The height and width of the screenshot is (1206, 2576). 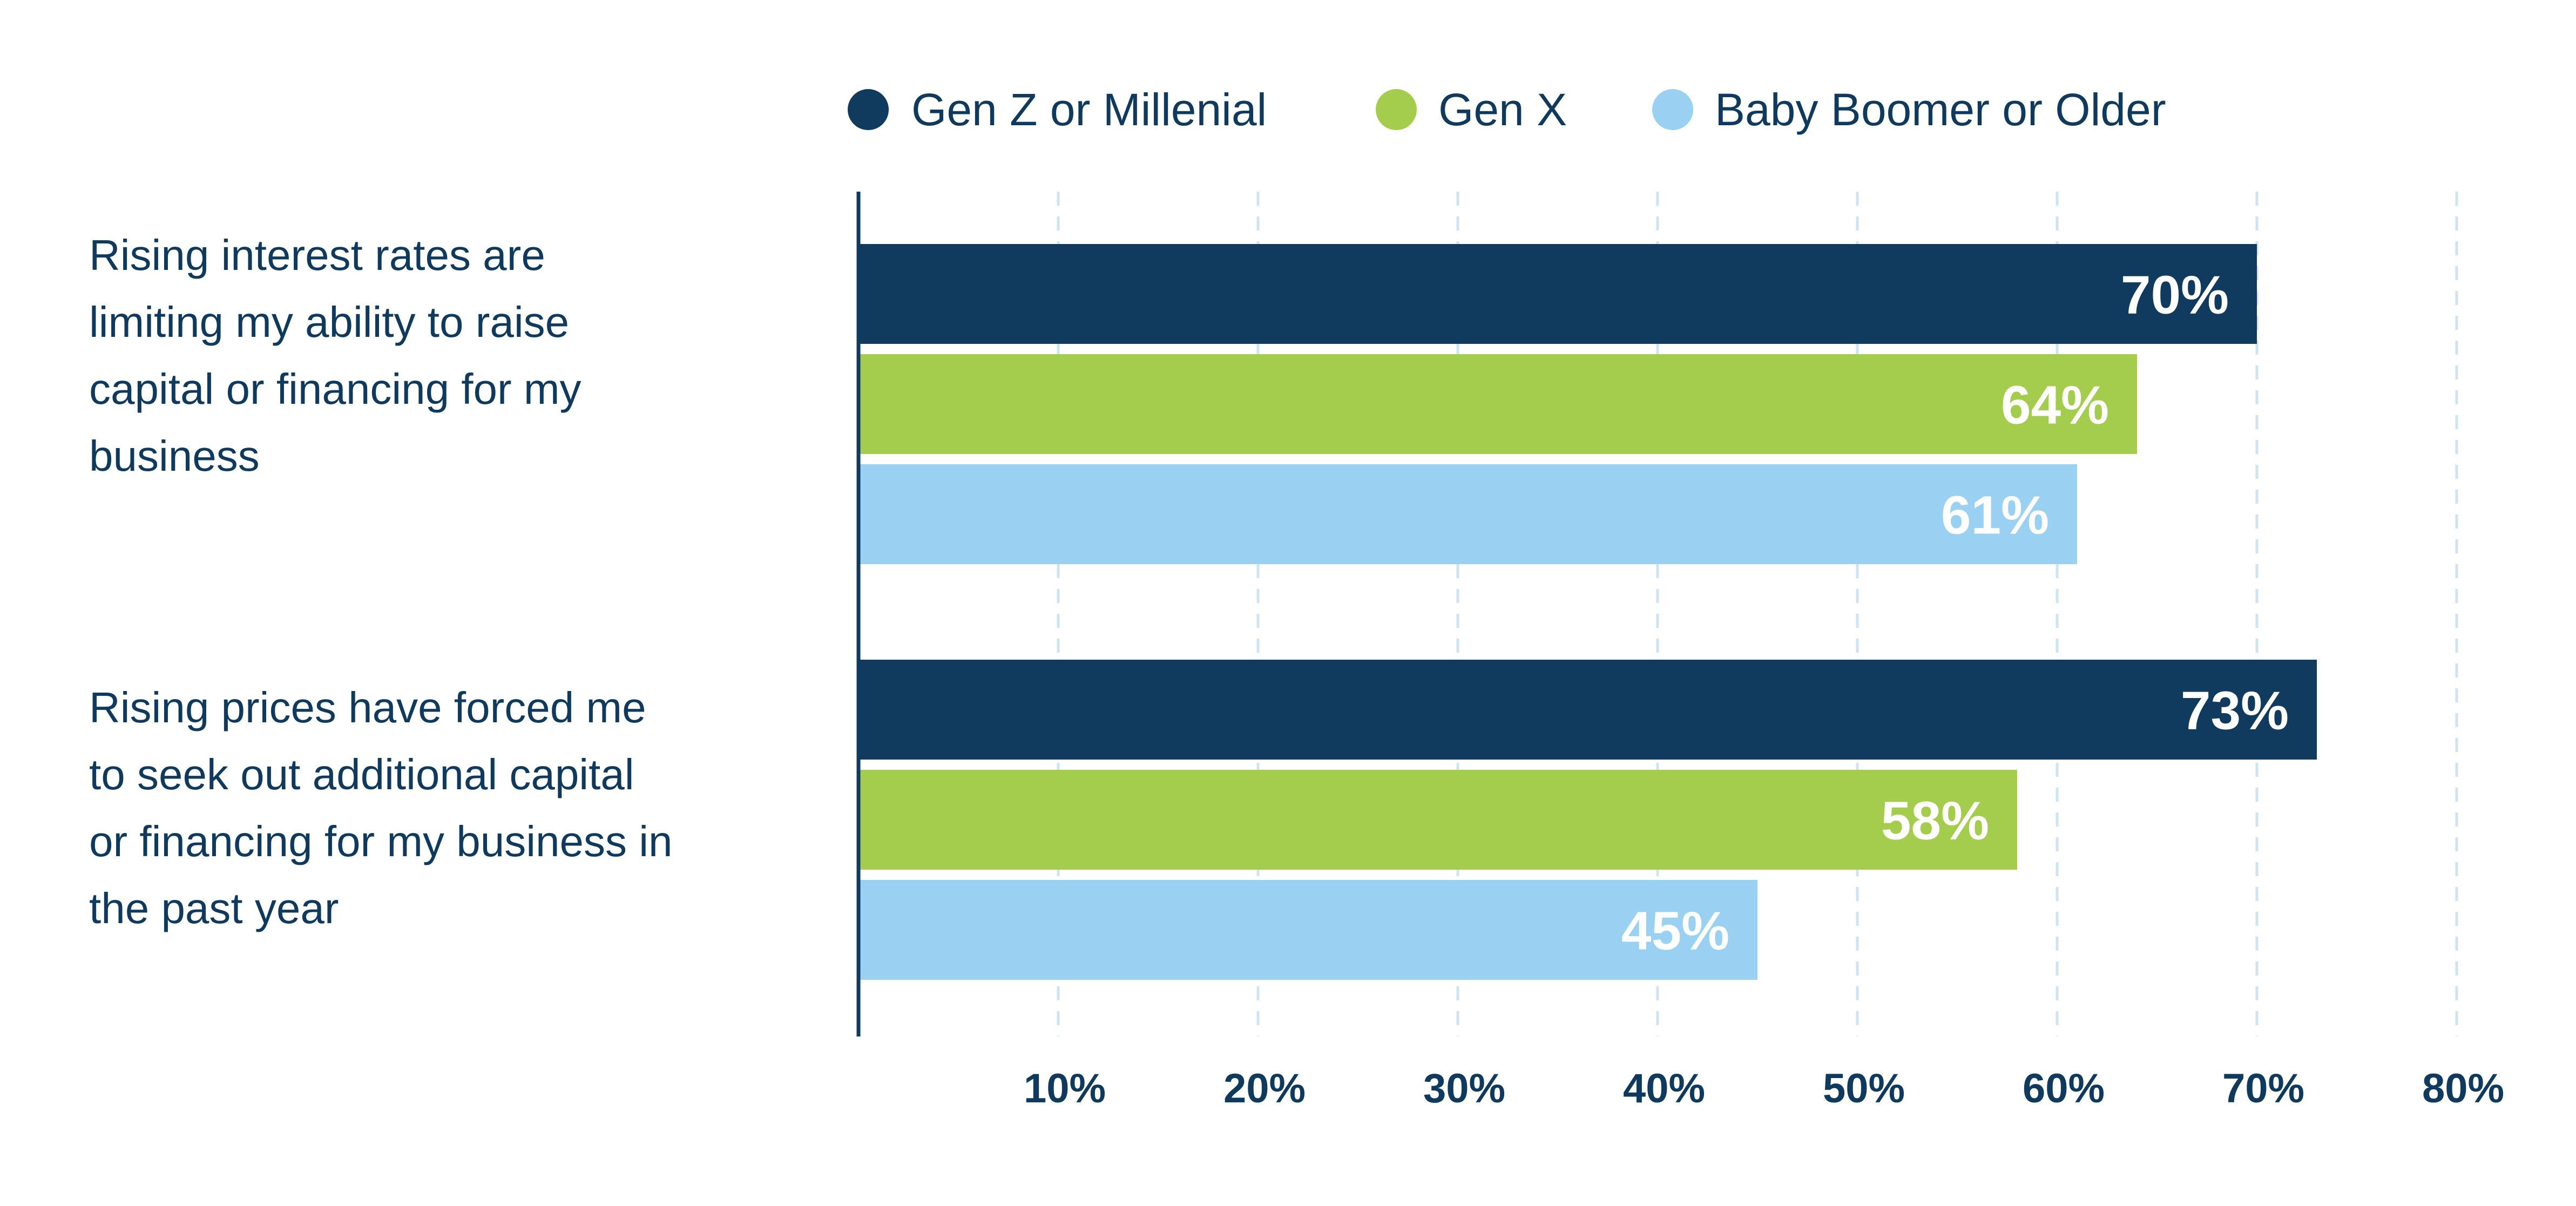 I want to click on bar-value-label: 70%, so click(x=2175, y=295).